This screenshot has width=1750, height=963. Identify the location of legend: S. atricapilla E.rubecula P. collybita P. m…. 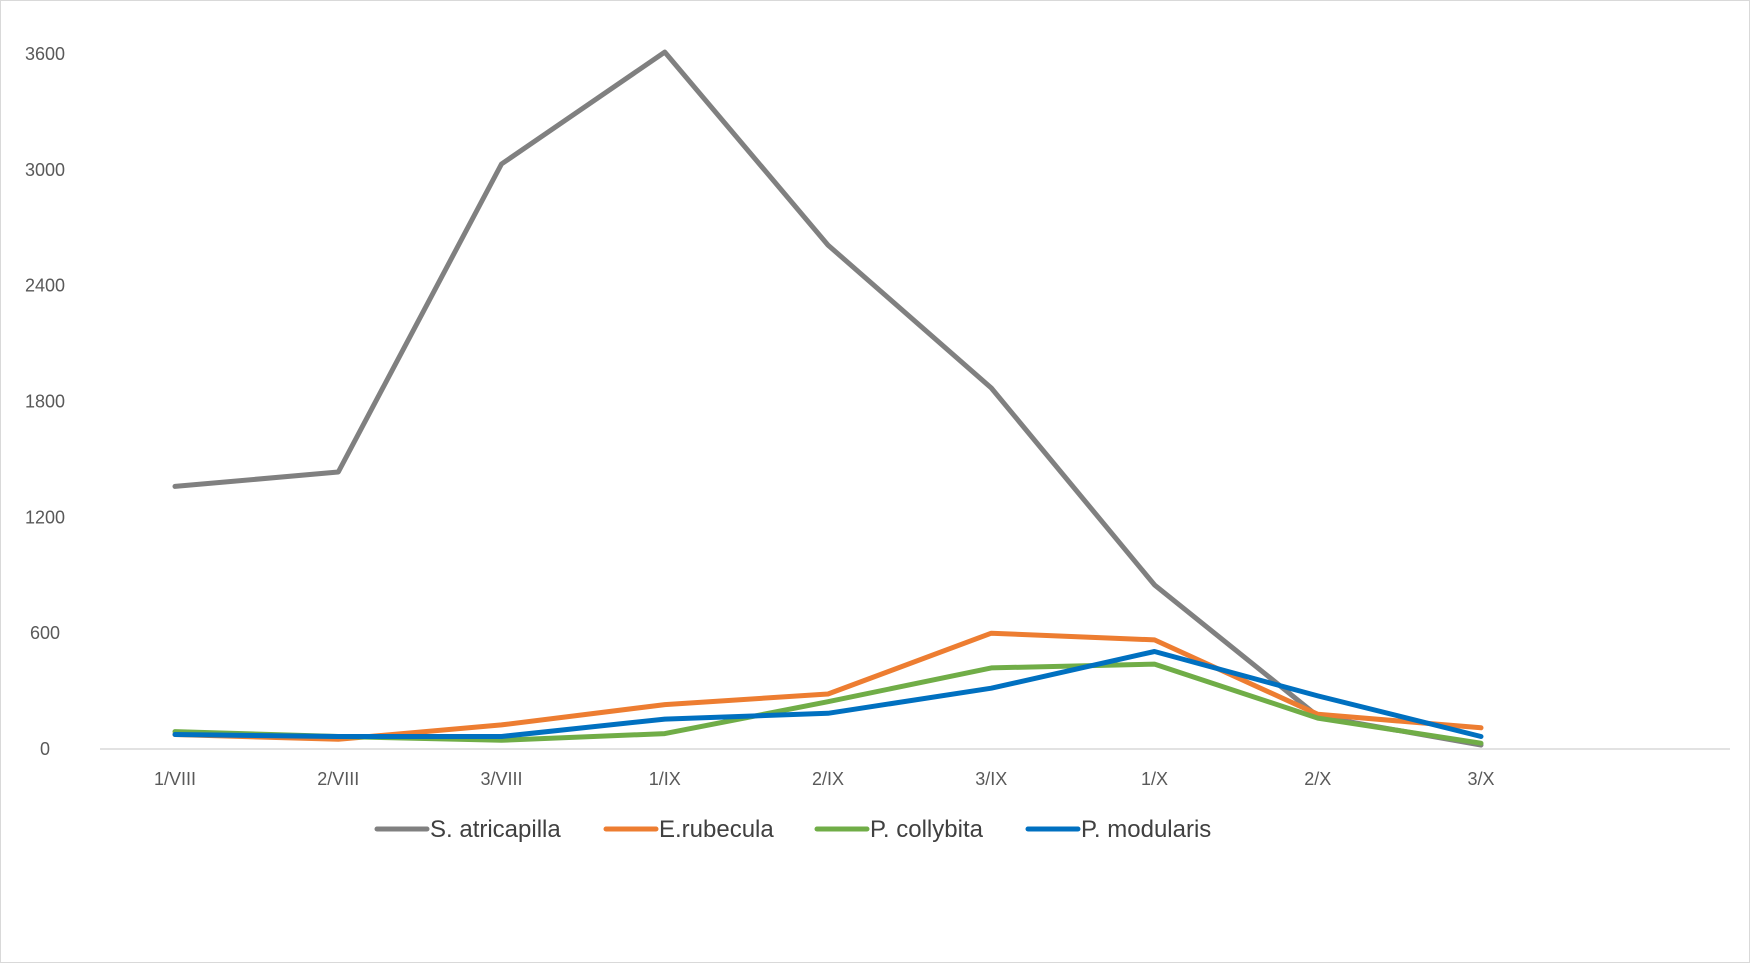
(792, 829).